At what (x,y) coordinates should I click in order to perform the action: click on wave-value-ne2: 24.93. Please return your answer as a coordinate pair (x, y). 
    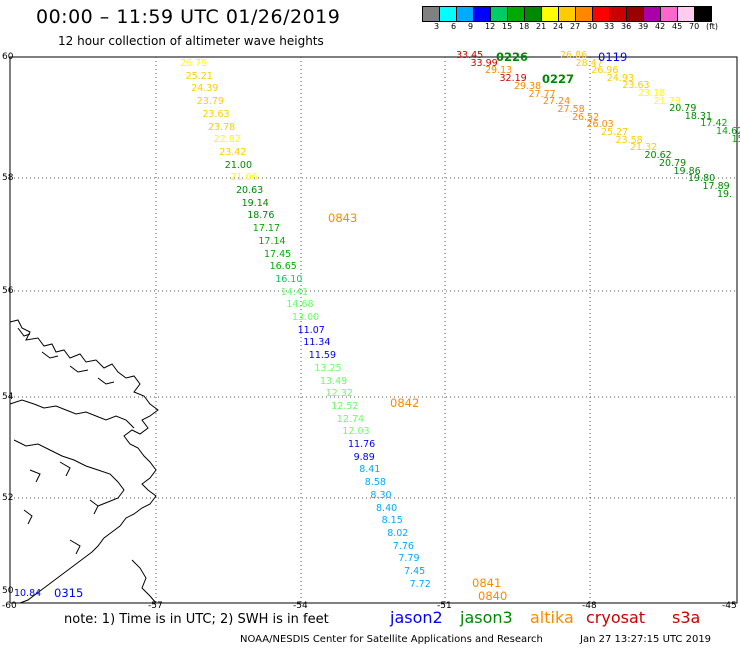
    Looking at the image, I should click on (620, 78).